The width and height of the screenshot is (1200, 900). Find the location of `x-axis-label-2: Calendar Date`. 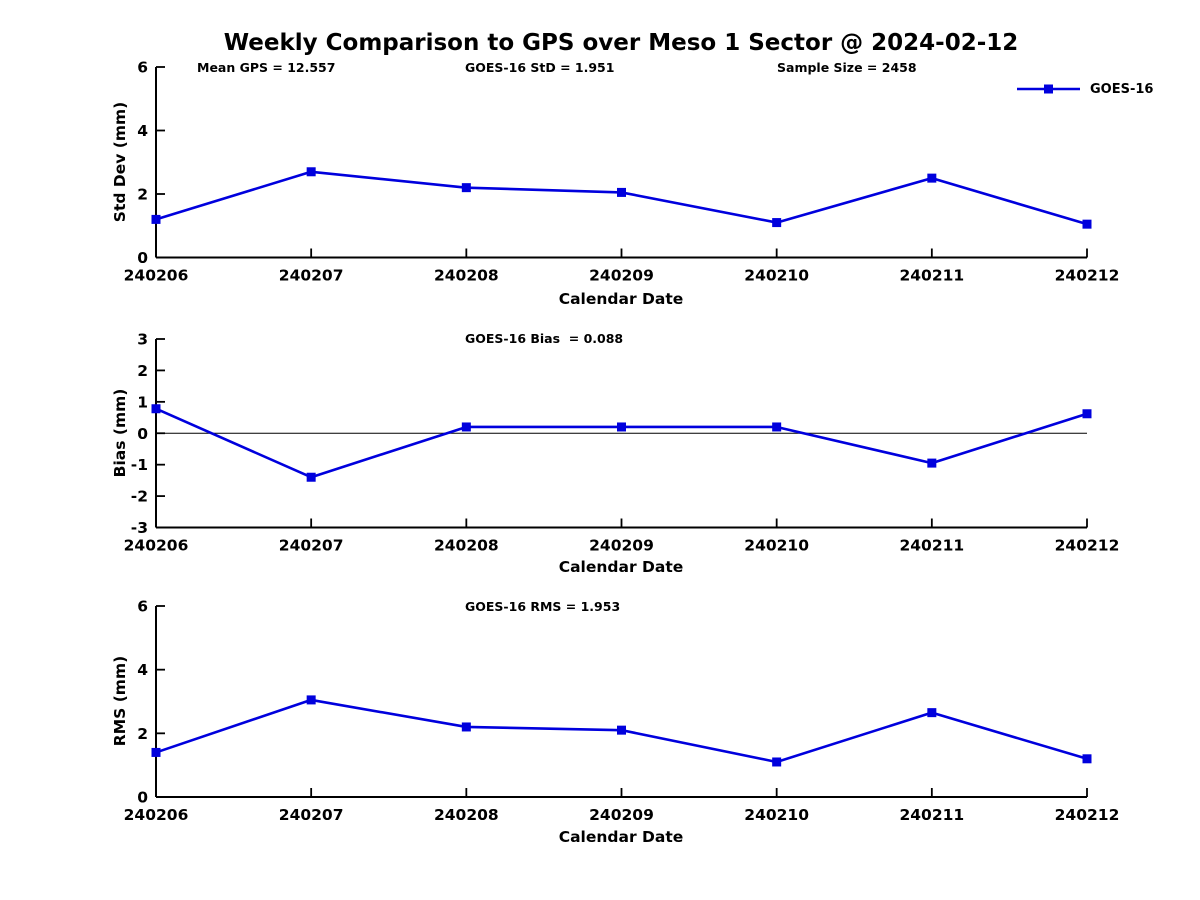

x-axis-label-2: Calendar Date is located at coordinates (621, 567).